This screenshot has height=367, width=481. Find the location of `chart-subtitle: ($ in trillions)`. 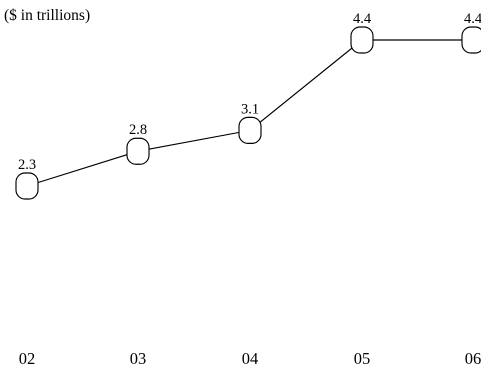

chart-subtitle: ($ in trillions) is located at coordinates (47, 15).